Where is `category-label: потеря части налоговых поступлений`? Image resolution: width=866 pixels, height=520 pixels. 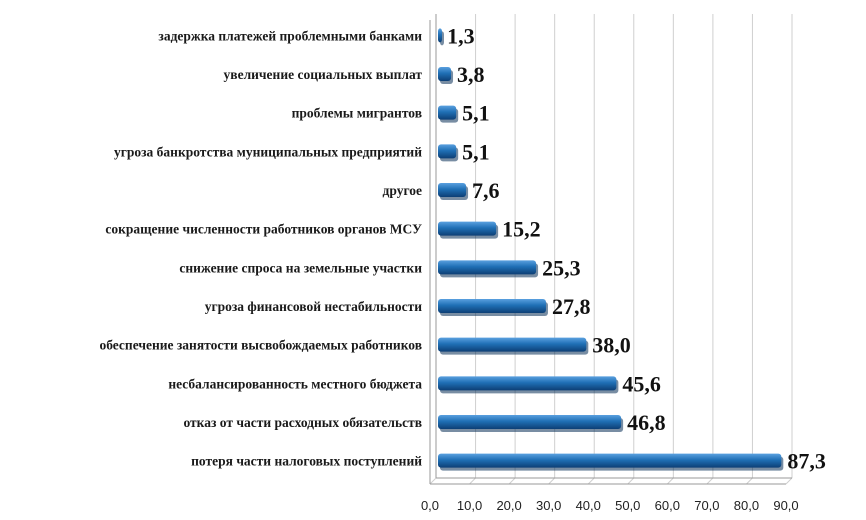 category-label: потеря части налоговых поступлений is located at coordinates (306, 461).